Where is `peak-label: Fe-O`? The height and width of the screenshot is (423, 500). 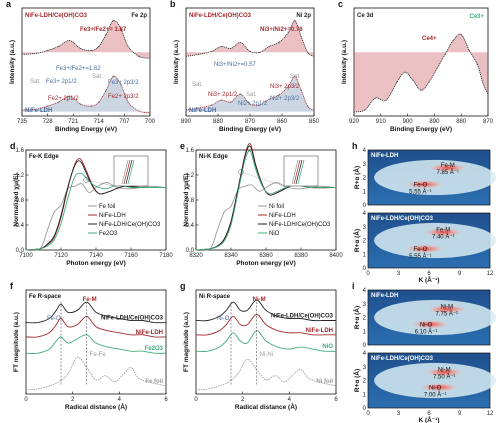
peak-label: Fe-O is located at coordinates (421, 250).